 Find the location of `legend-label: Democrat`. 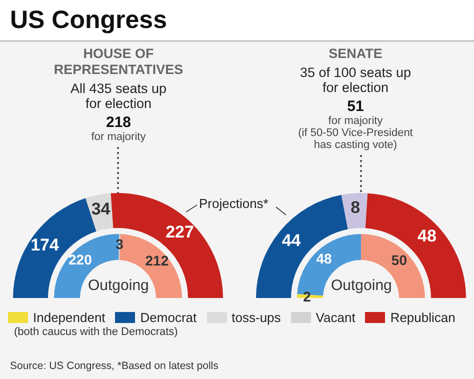

legend-label: Democrat is located at coordinates (168, 317).